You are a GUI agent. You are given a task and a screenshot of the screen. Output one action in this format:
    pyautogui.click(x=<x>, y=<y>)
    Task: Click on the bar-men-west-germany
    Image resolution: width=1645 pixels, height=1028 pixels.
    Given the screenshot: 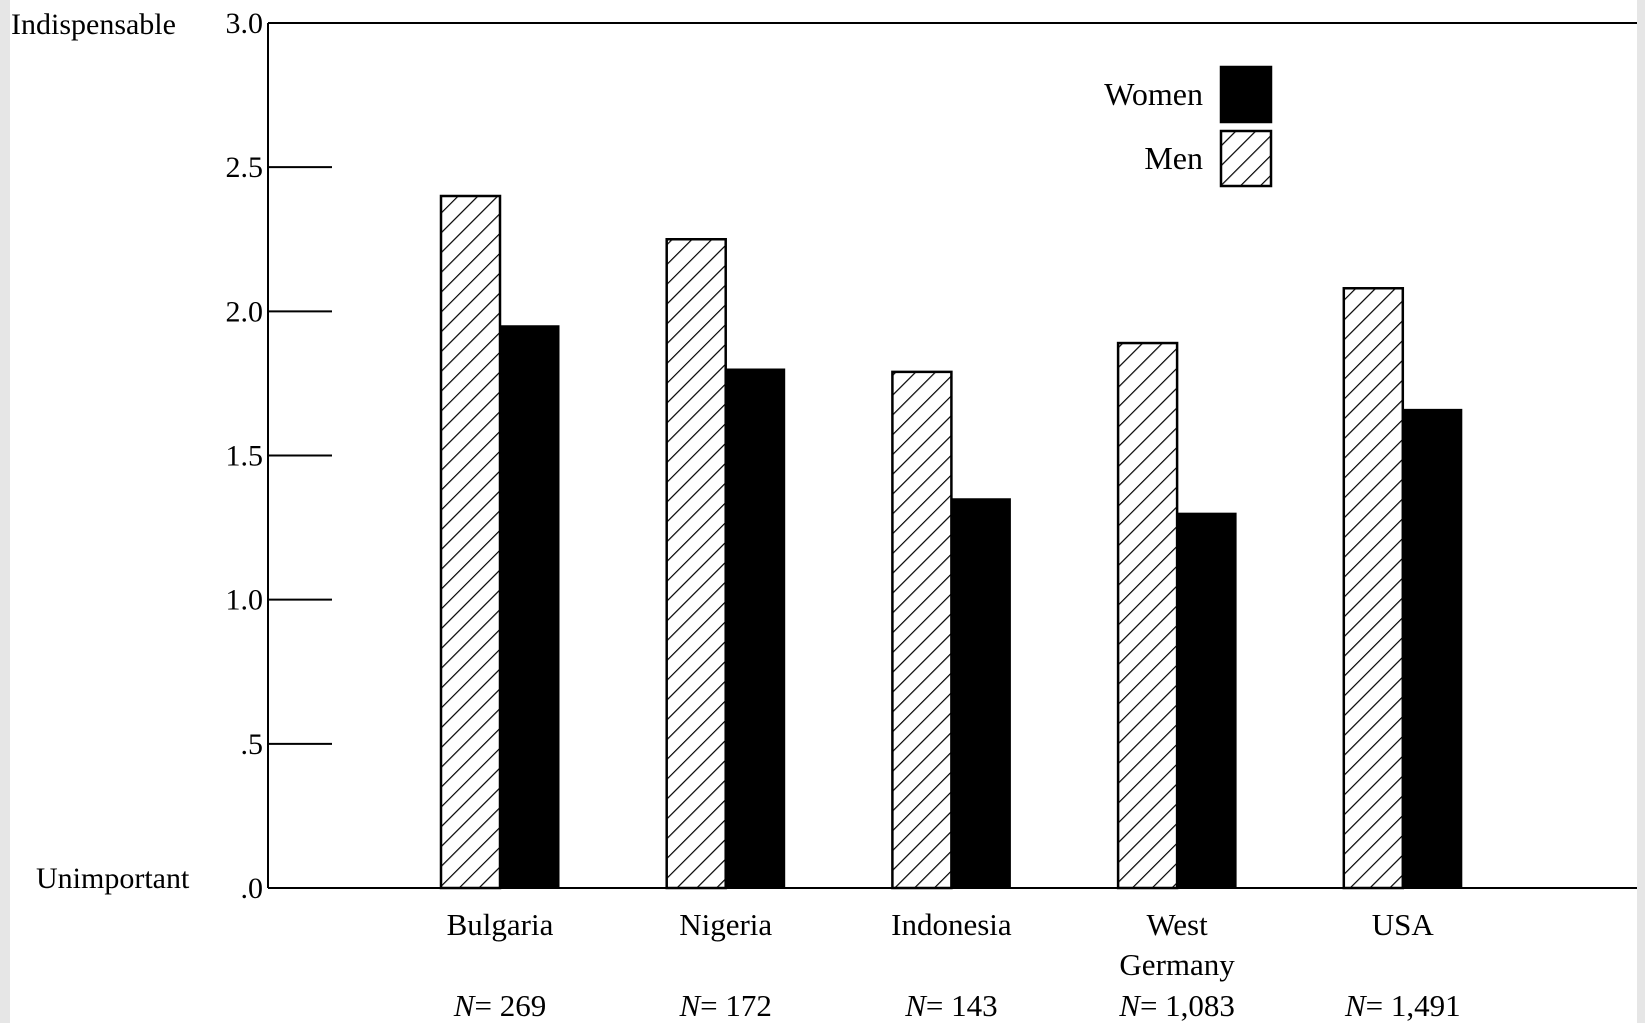 What is the action you would take?
    pyautogui.click(x=1147, y=615)
    